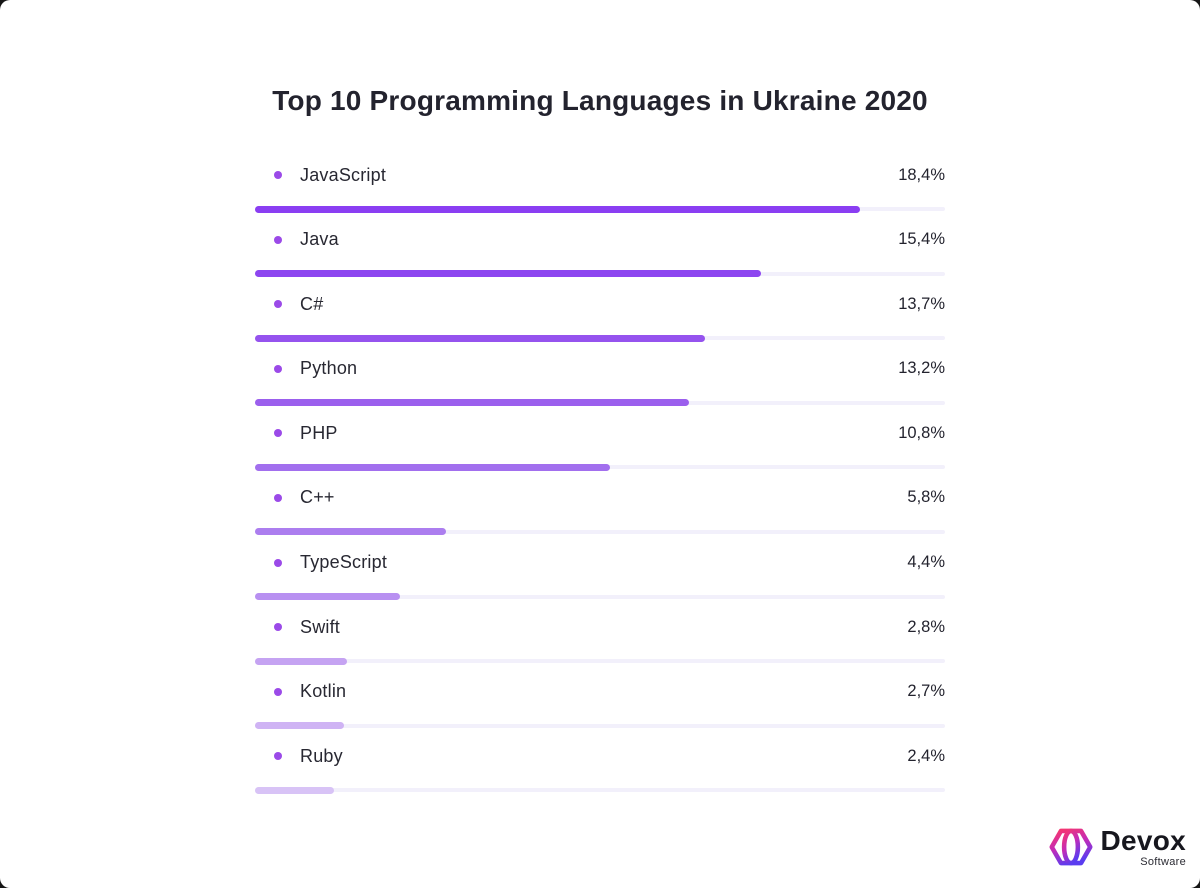 This screenshot has height=888, width=1200. I want to click on value-label: 15,4%, so click(921, 239).